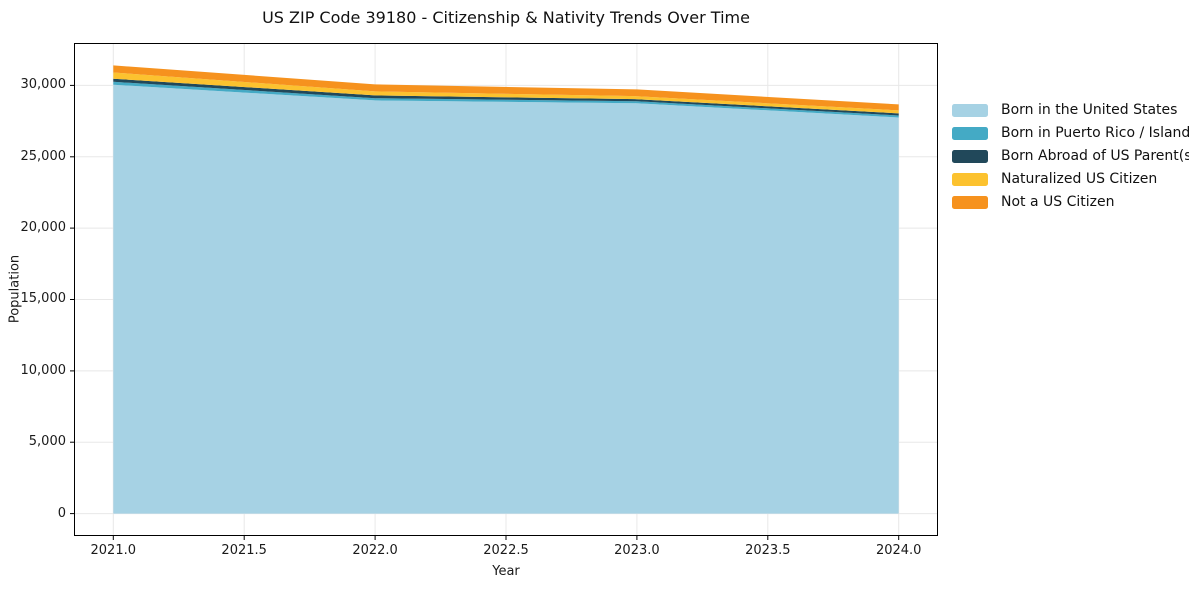 The width and height of the screenshot is (1189, 590). What do you see at coordinates (1089, 110) in the screenshot?
I see `legend-label: Born in the United States` at bounding box center [1089, 110].